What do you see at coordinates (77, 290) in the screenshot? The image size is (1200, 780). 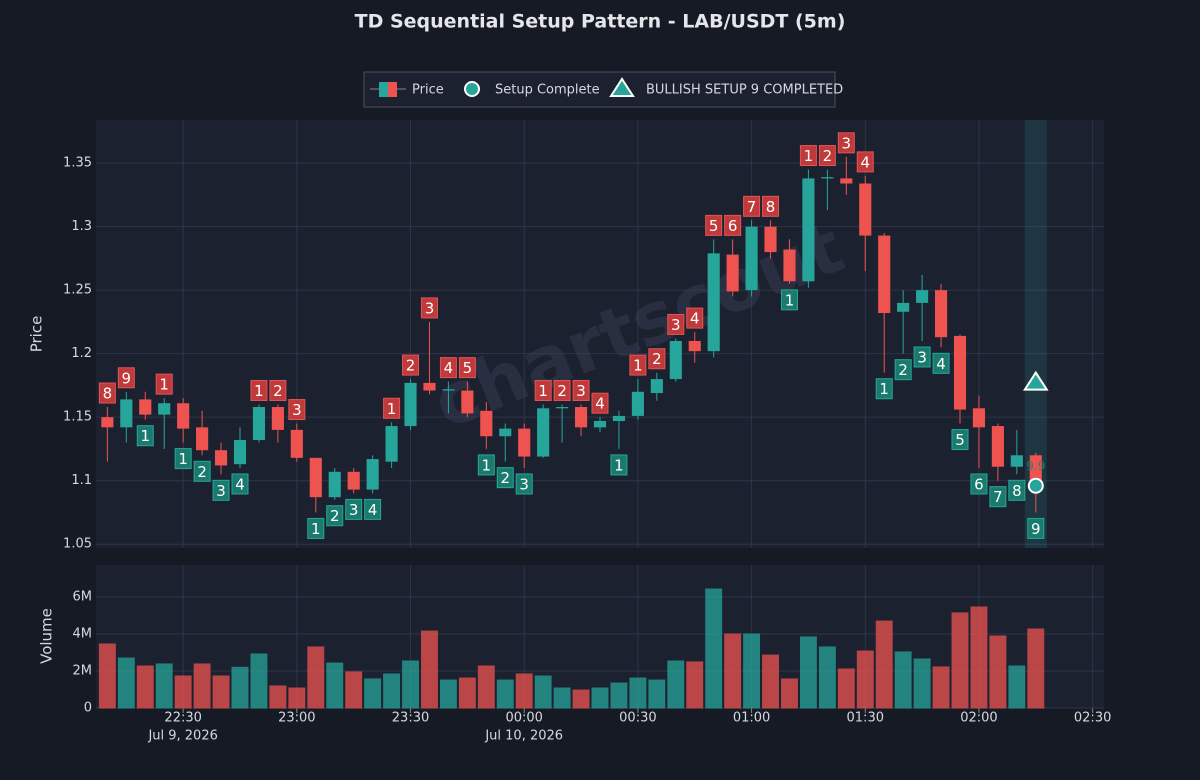 I see `y-tick-label: 1.25` at bounding box center [77, 290].